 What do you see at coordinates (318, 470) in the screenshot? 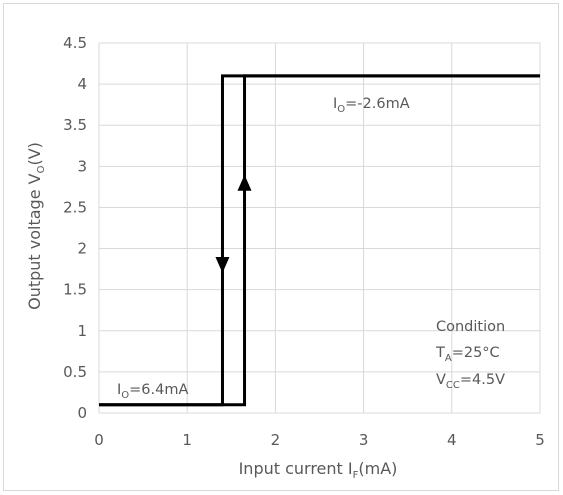
I see `x-axis-label: Input current IF(mA)` at bounding box center [318, 470].